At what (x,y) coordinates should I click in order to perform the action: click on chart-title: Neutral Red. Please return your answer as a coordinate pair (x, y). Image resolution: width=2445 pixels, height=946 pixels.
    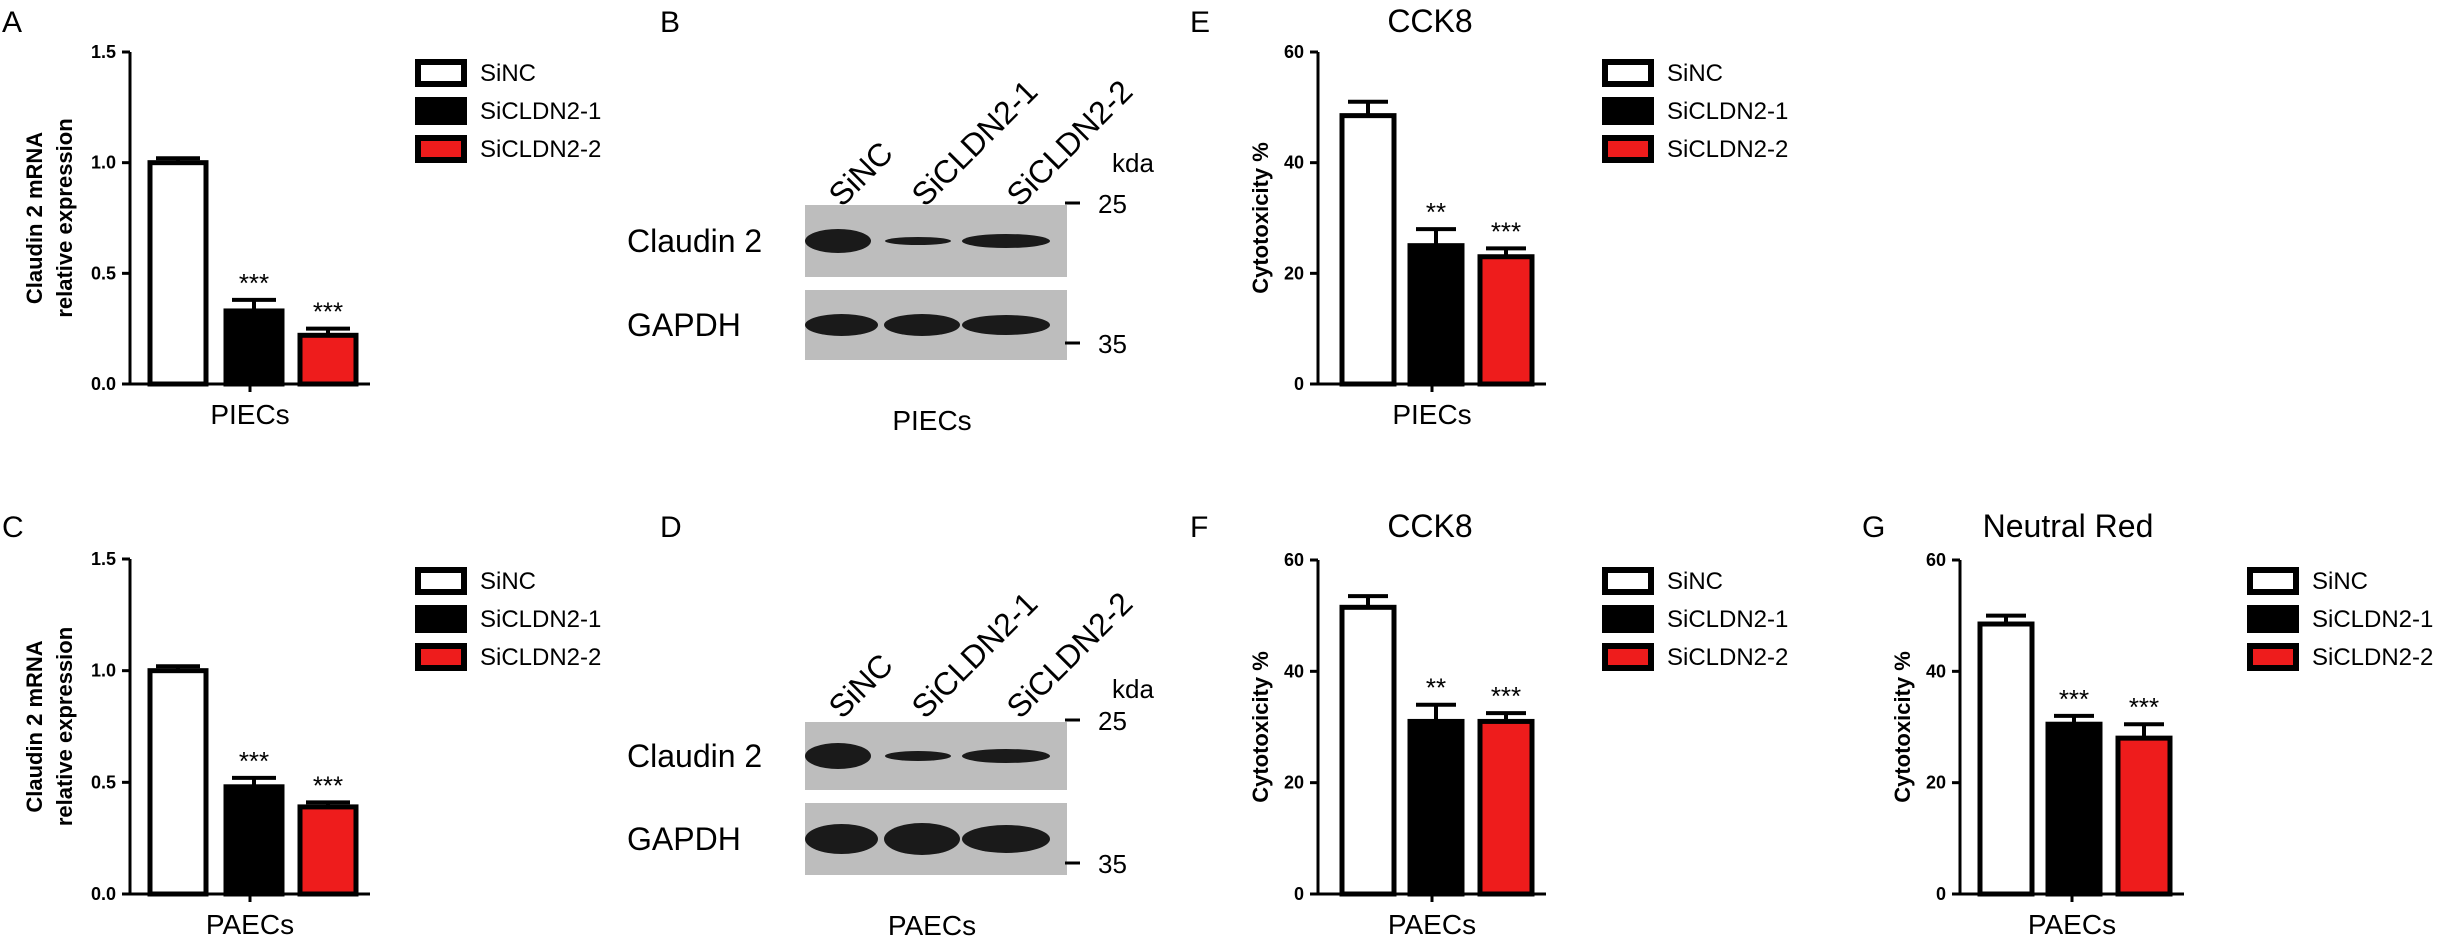
    Looking at the image, I should click on (2068, 526).